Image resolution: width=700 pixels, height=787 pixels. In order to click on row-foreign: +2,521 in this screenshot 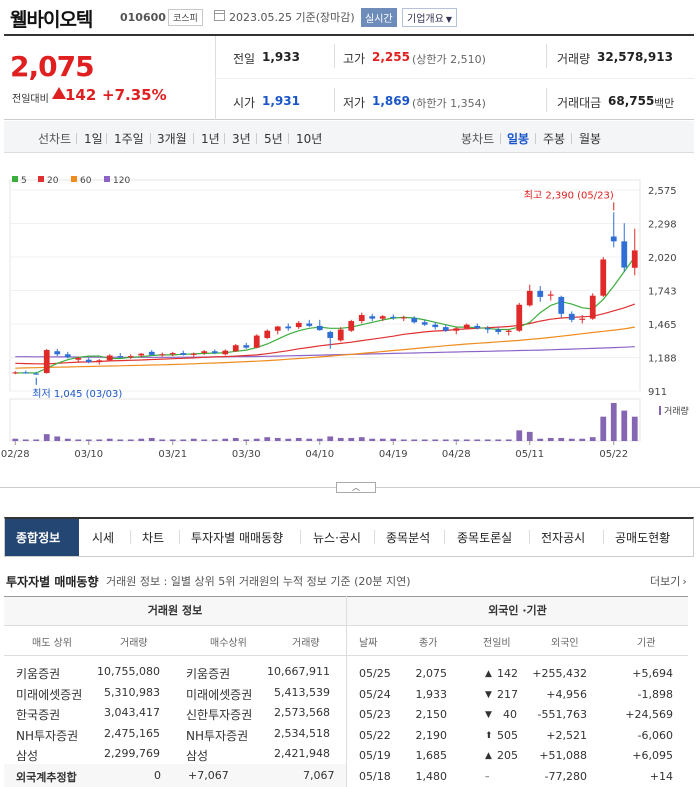, I will do `click(566, 735)`.